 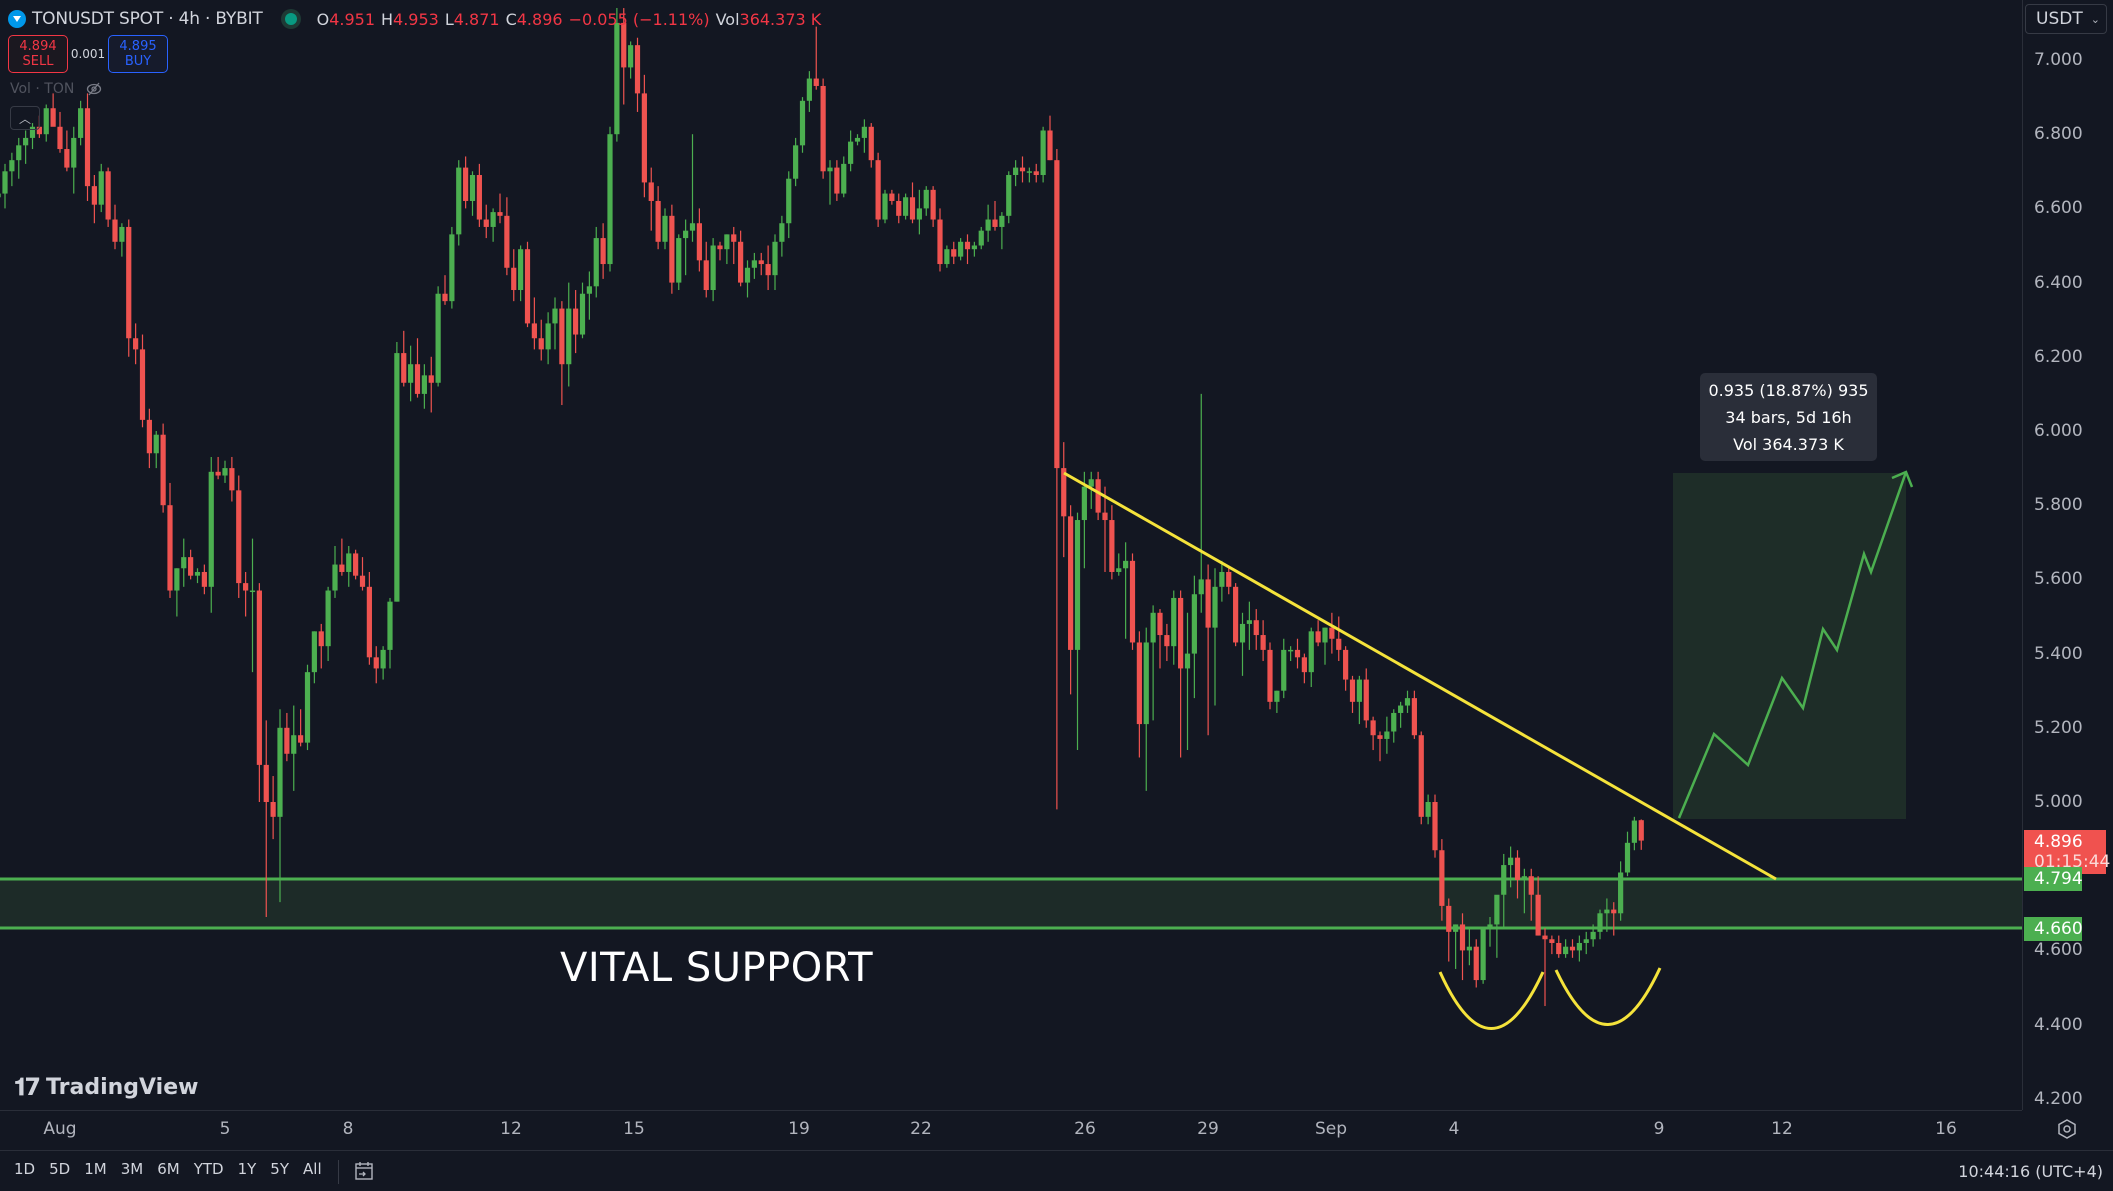 I want to click on time-tick-label: 29, so click(x=1208, y=1129).